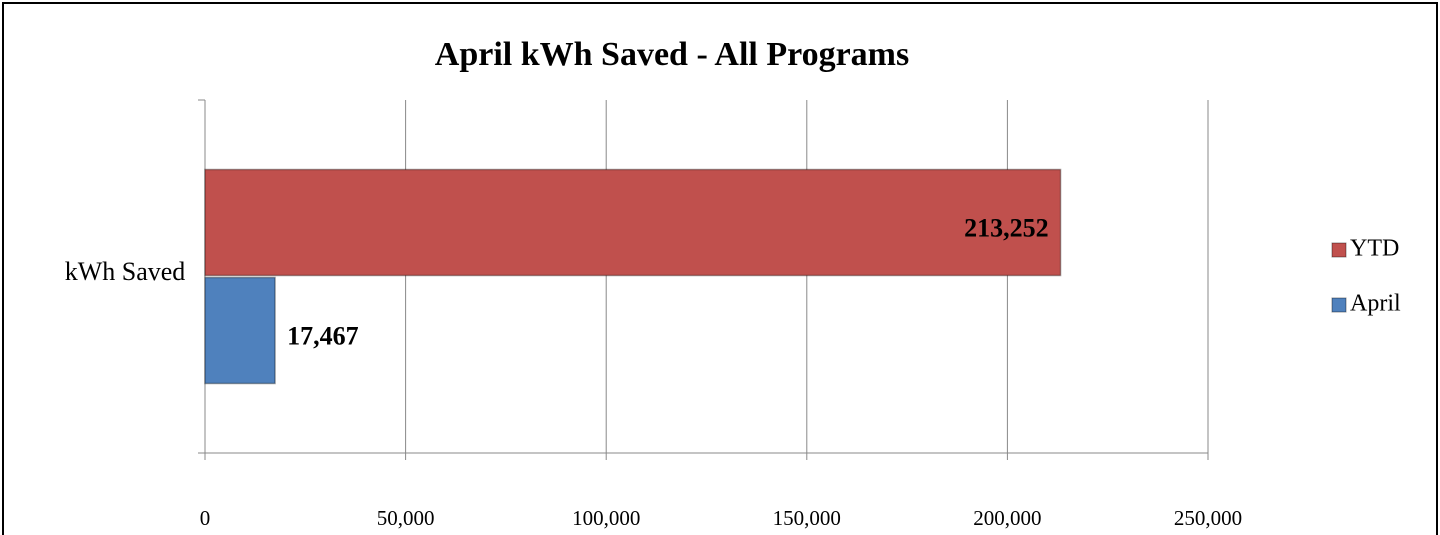 Image resolution: width=1440 pixels, height=535 pixels. Describe the element at coordinates (807, 518) in the screenshot. I see `x-tick-label: 150,000` at that location.